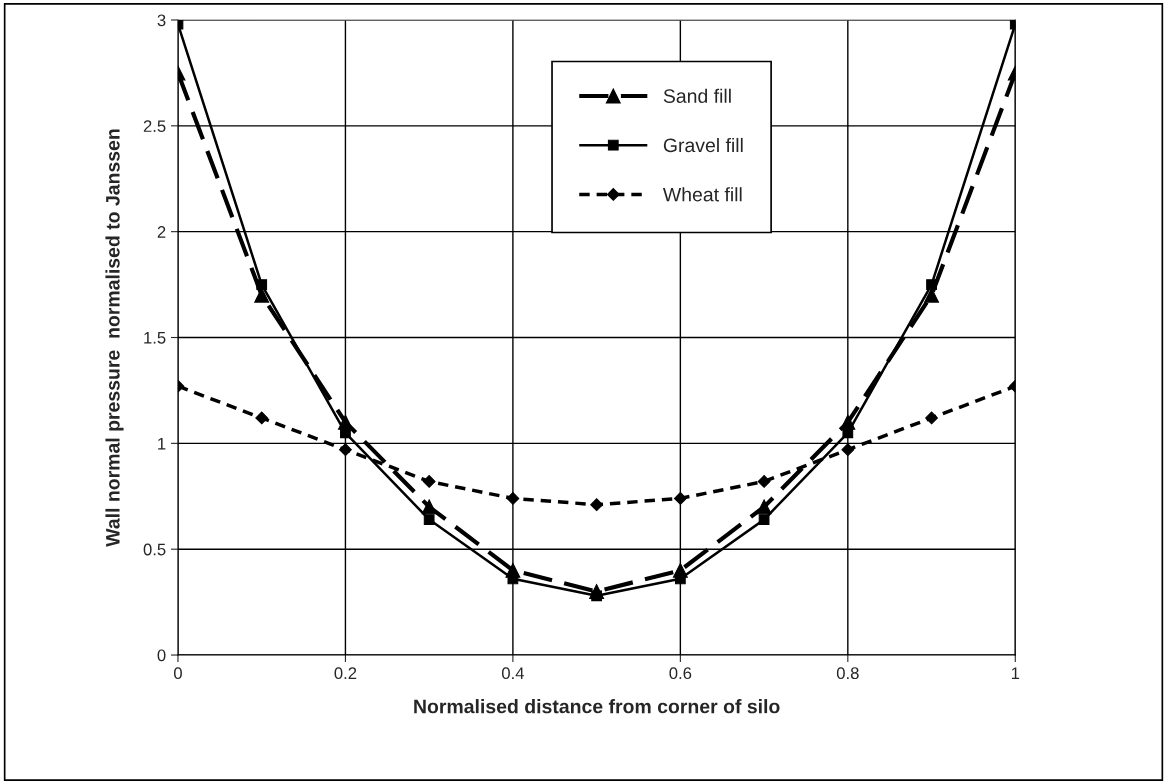  Describe the element at coordinates (703, 145) in the screenshot. I see `legend-label: Gravel fill` at that location.